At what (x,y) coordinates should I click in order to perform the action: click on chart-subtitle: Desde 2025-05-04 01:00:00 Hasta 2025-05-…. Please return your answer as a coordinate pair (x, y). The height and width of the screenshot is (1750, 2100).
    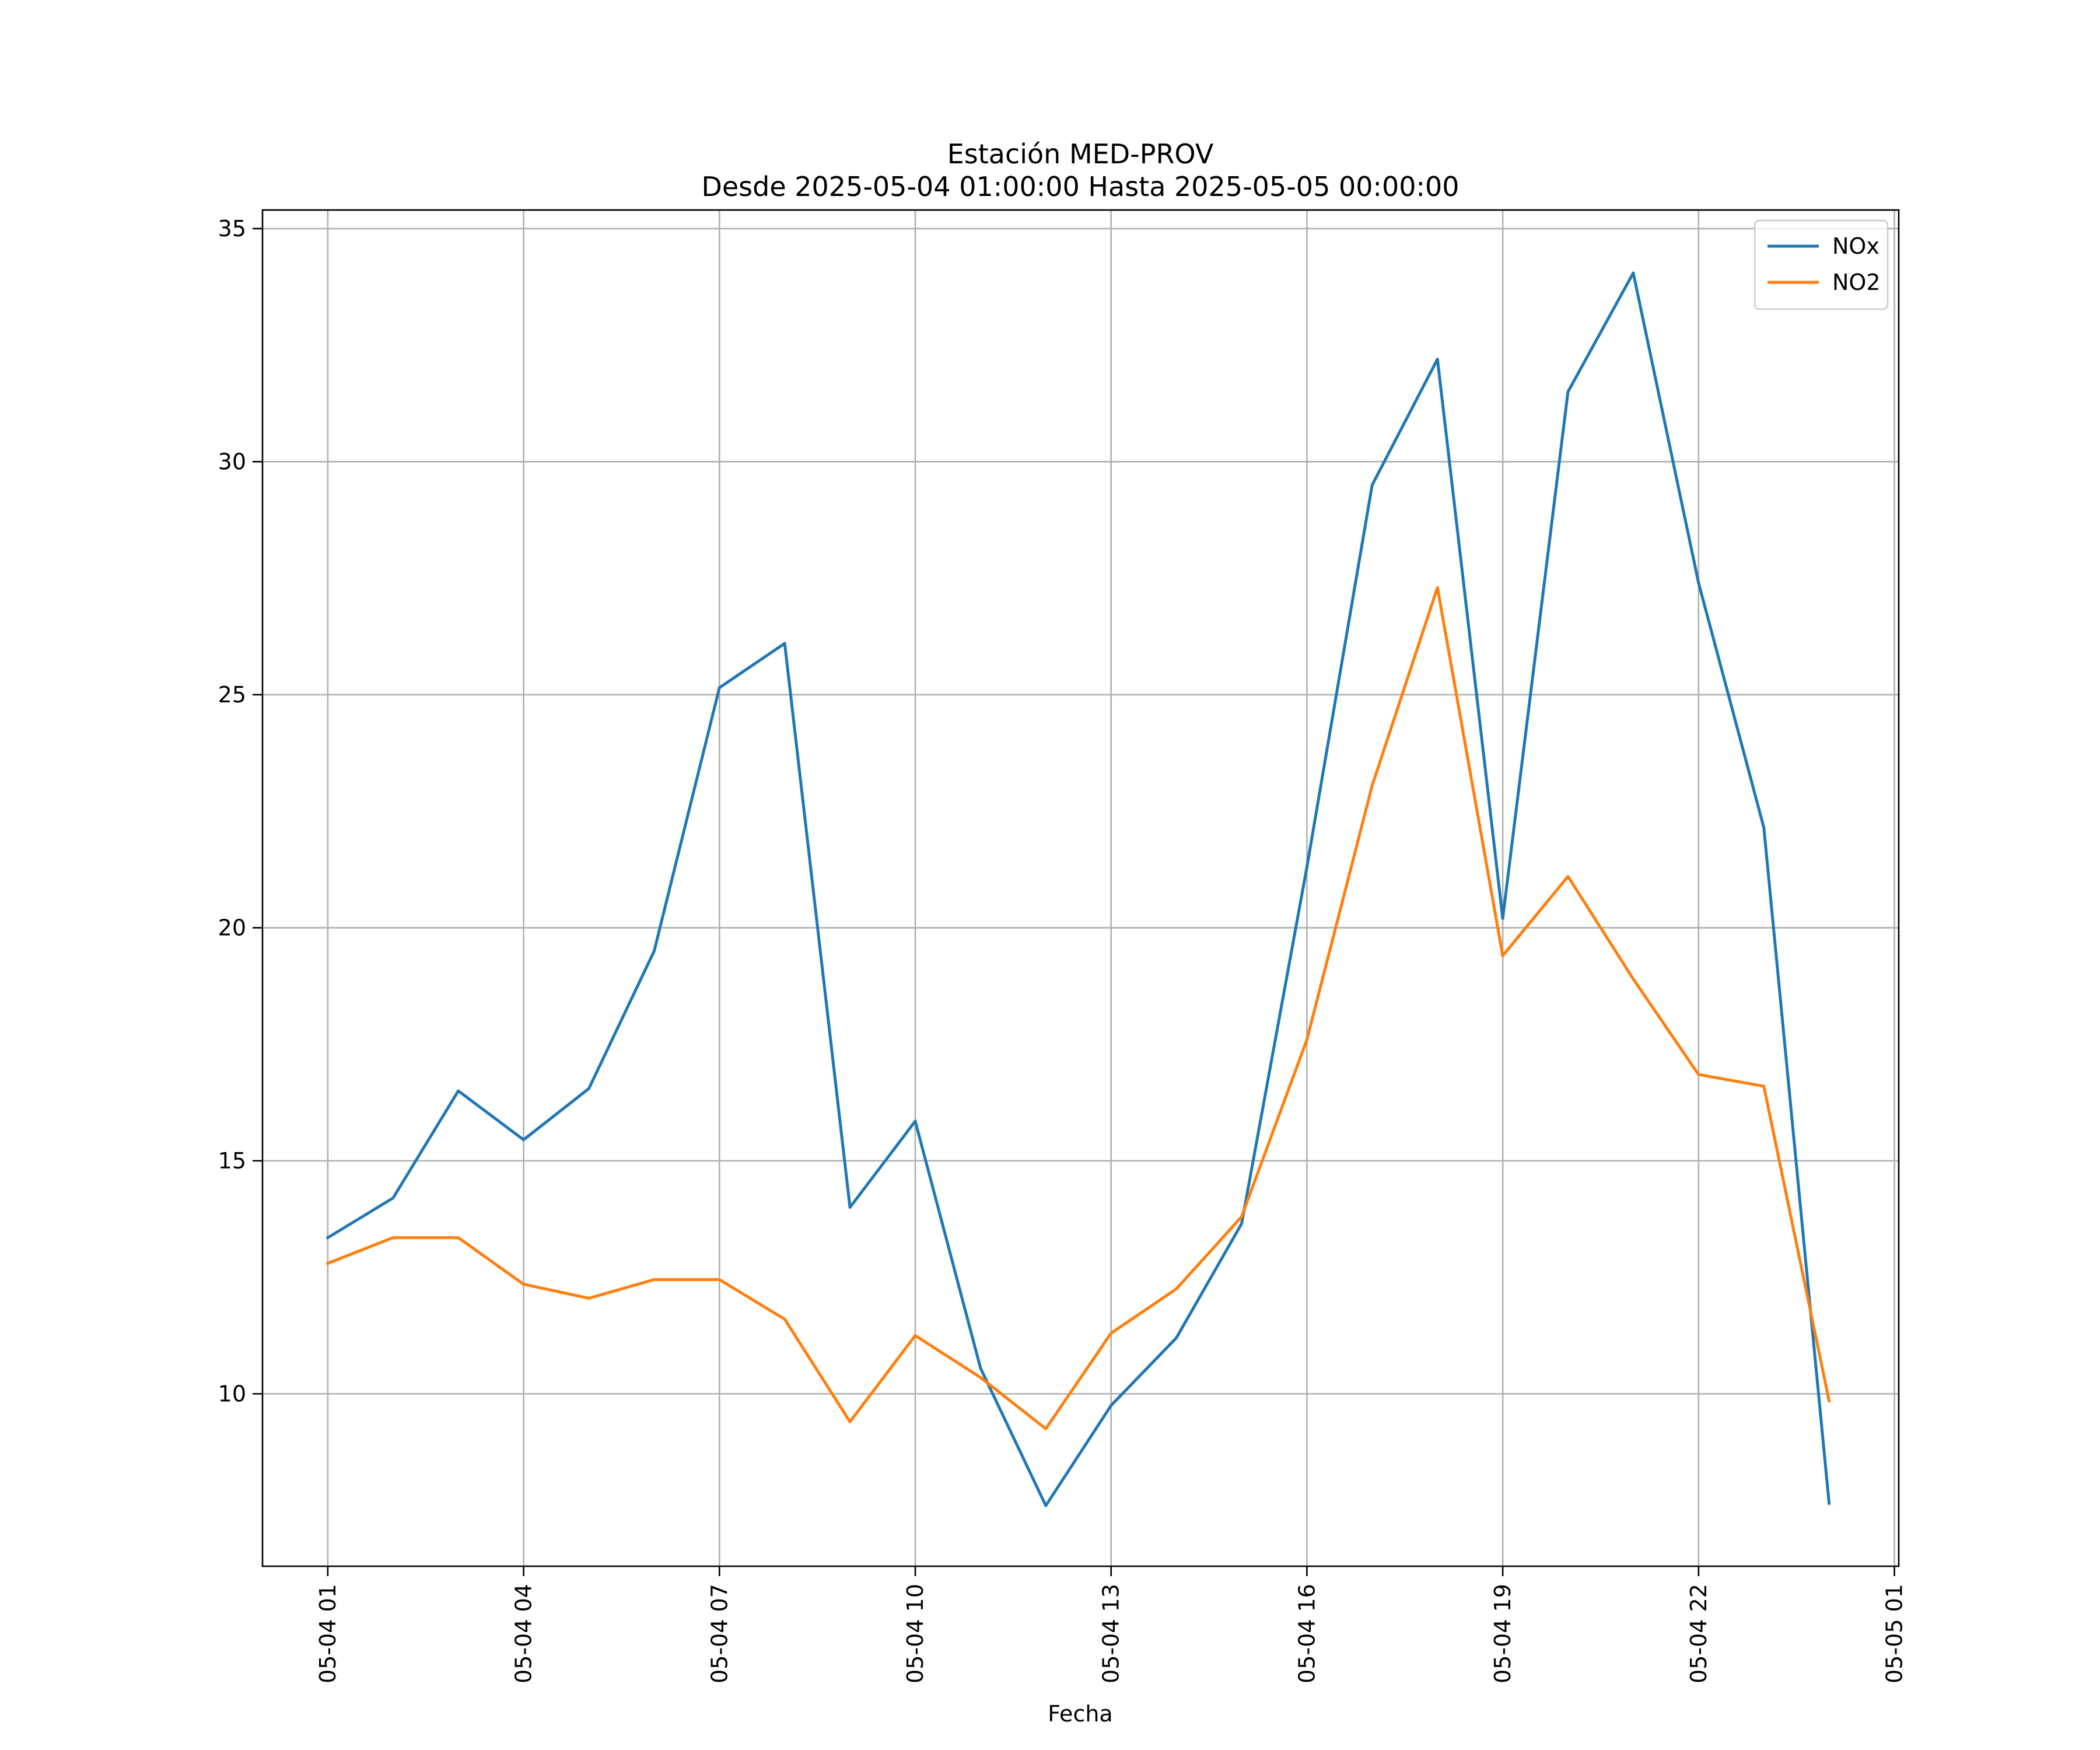
    Looking at the image, I should click on (1080, 187).